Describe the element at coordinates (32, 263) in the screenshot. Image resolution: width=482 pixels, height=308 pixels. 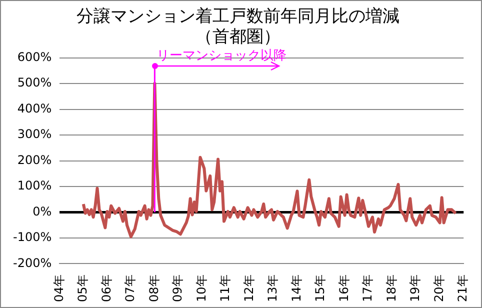
I see `y-tick-label: -200%` at that location.